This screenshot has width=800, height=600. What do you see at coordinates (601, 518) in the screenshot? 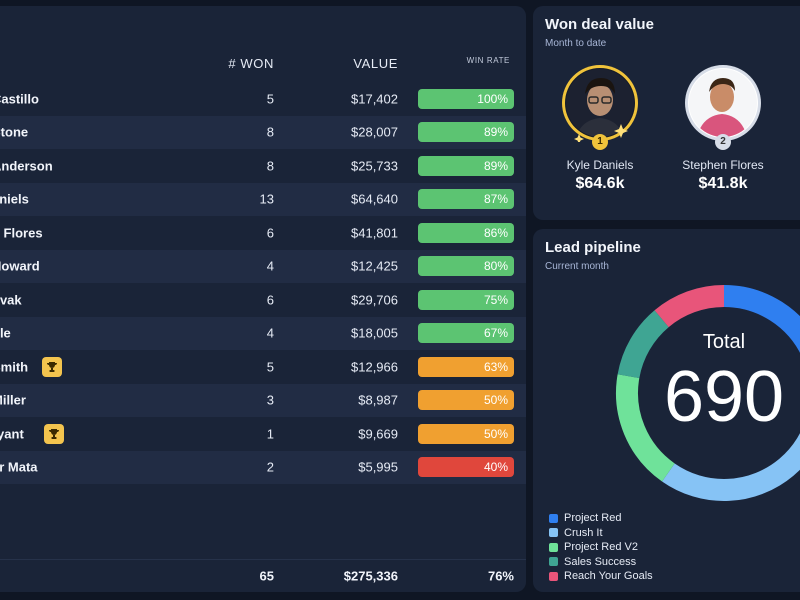
I see `legend-item: Project Red` at bounding box center [601, 518].